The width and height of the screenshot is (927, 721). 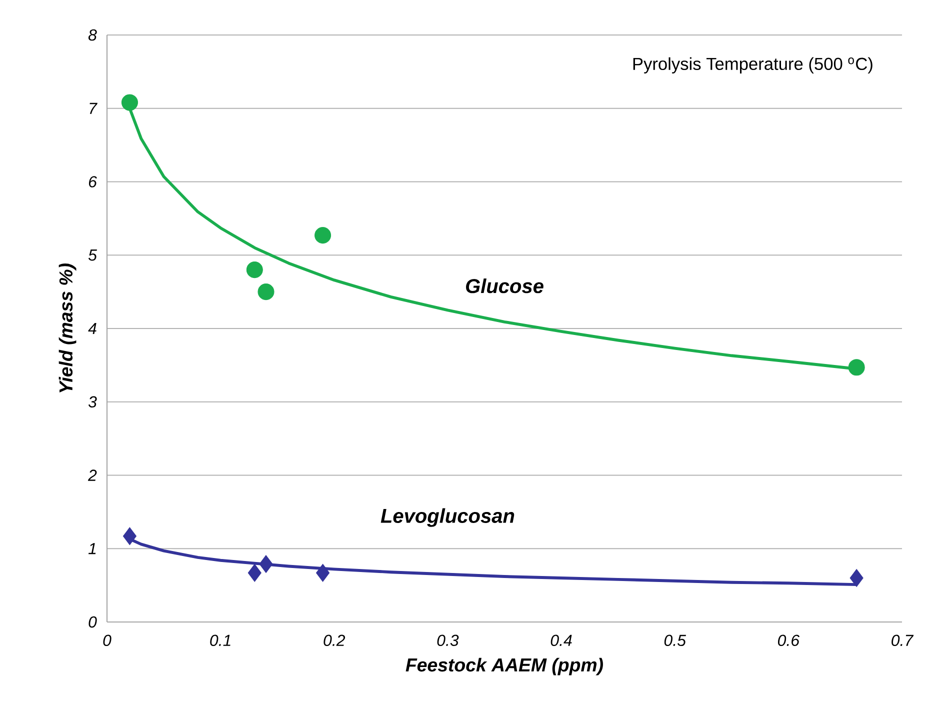 I want to click on annotation: Pyrolysis Temperature (500 $^{o}$C), so click(x=752, y=65).